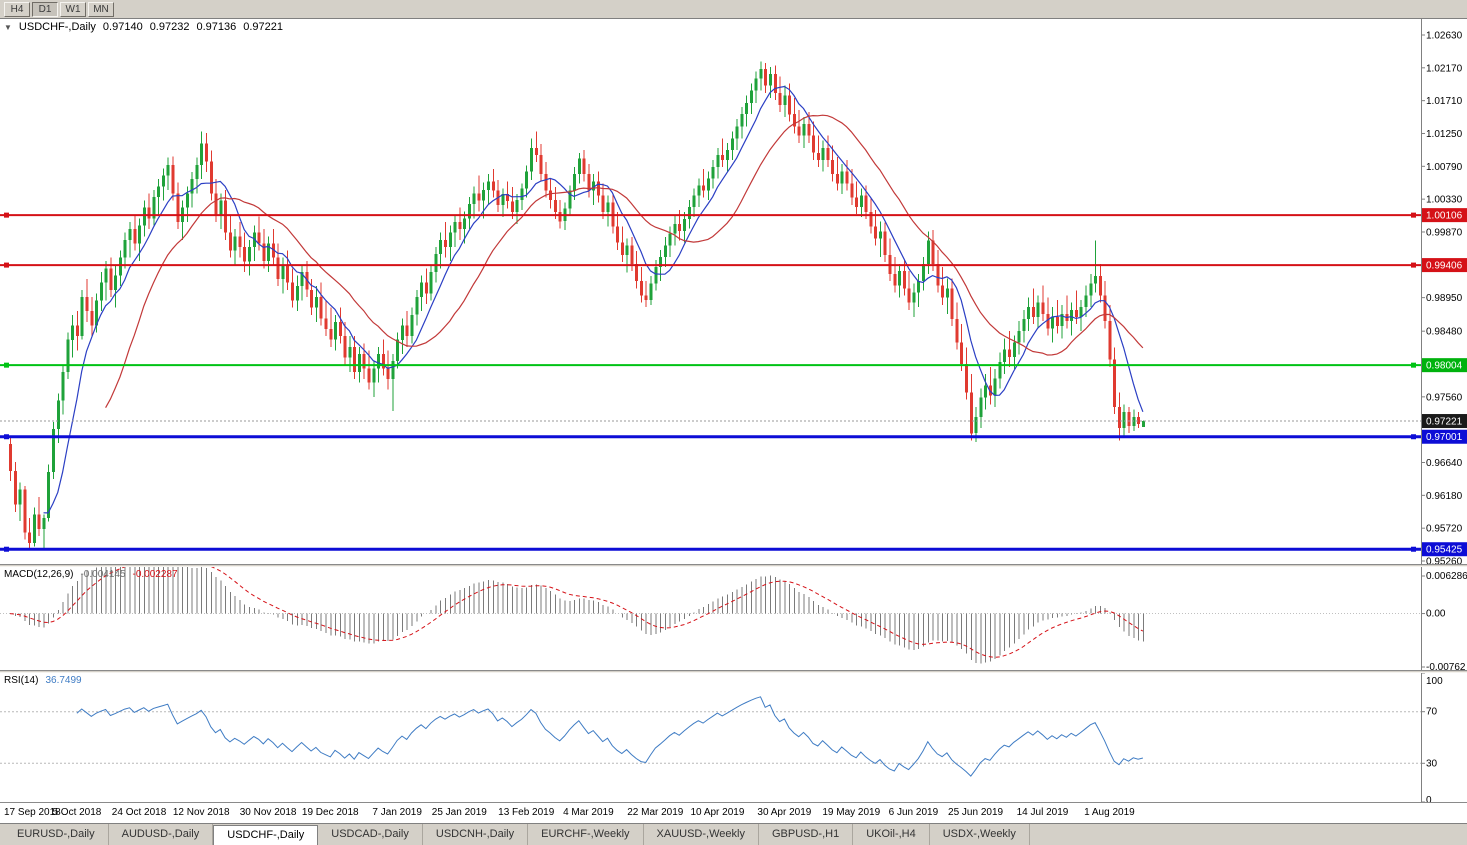 This screenshot has width=1467, height=845. I want to click on rsi-tick-label: 100, so click(1434, 681).